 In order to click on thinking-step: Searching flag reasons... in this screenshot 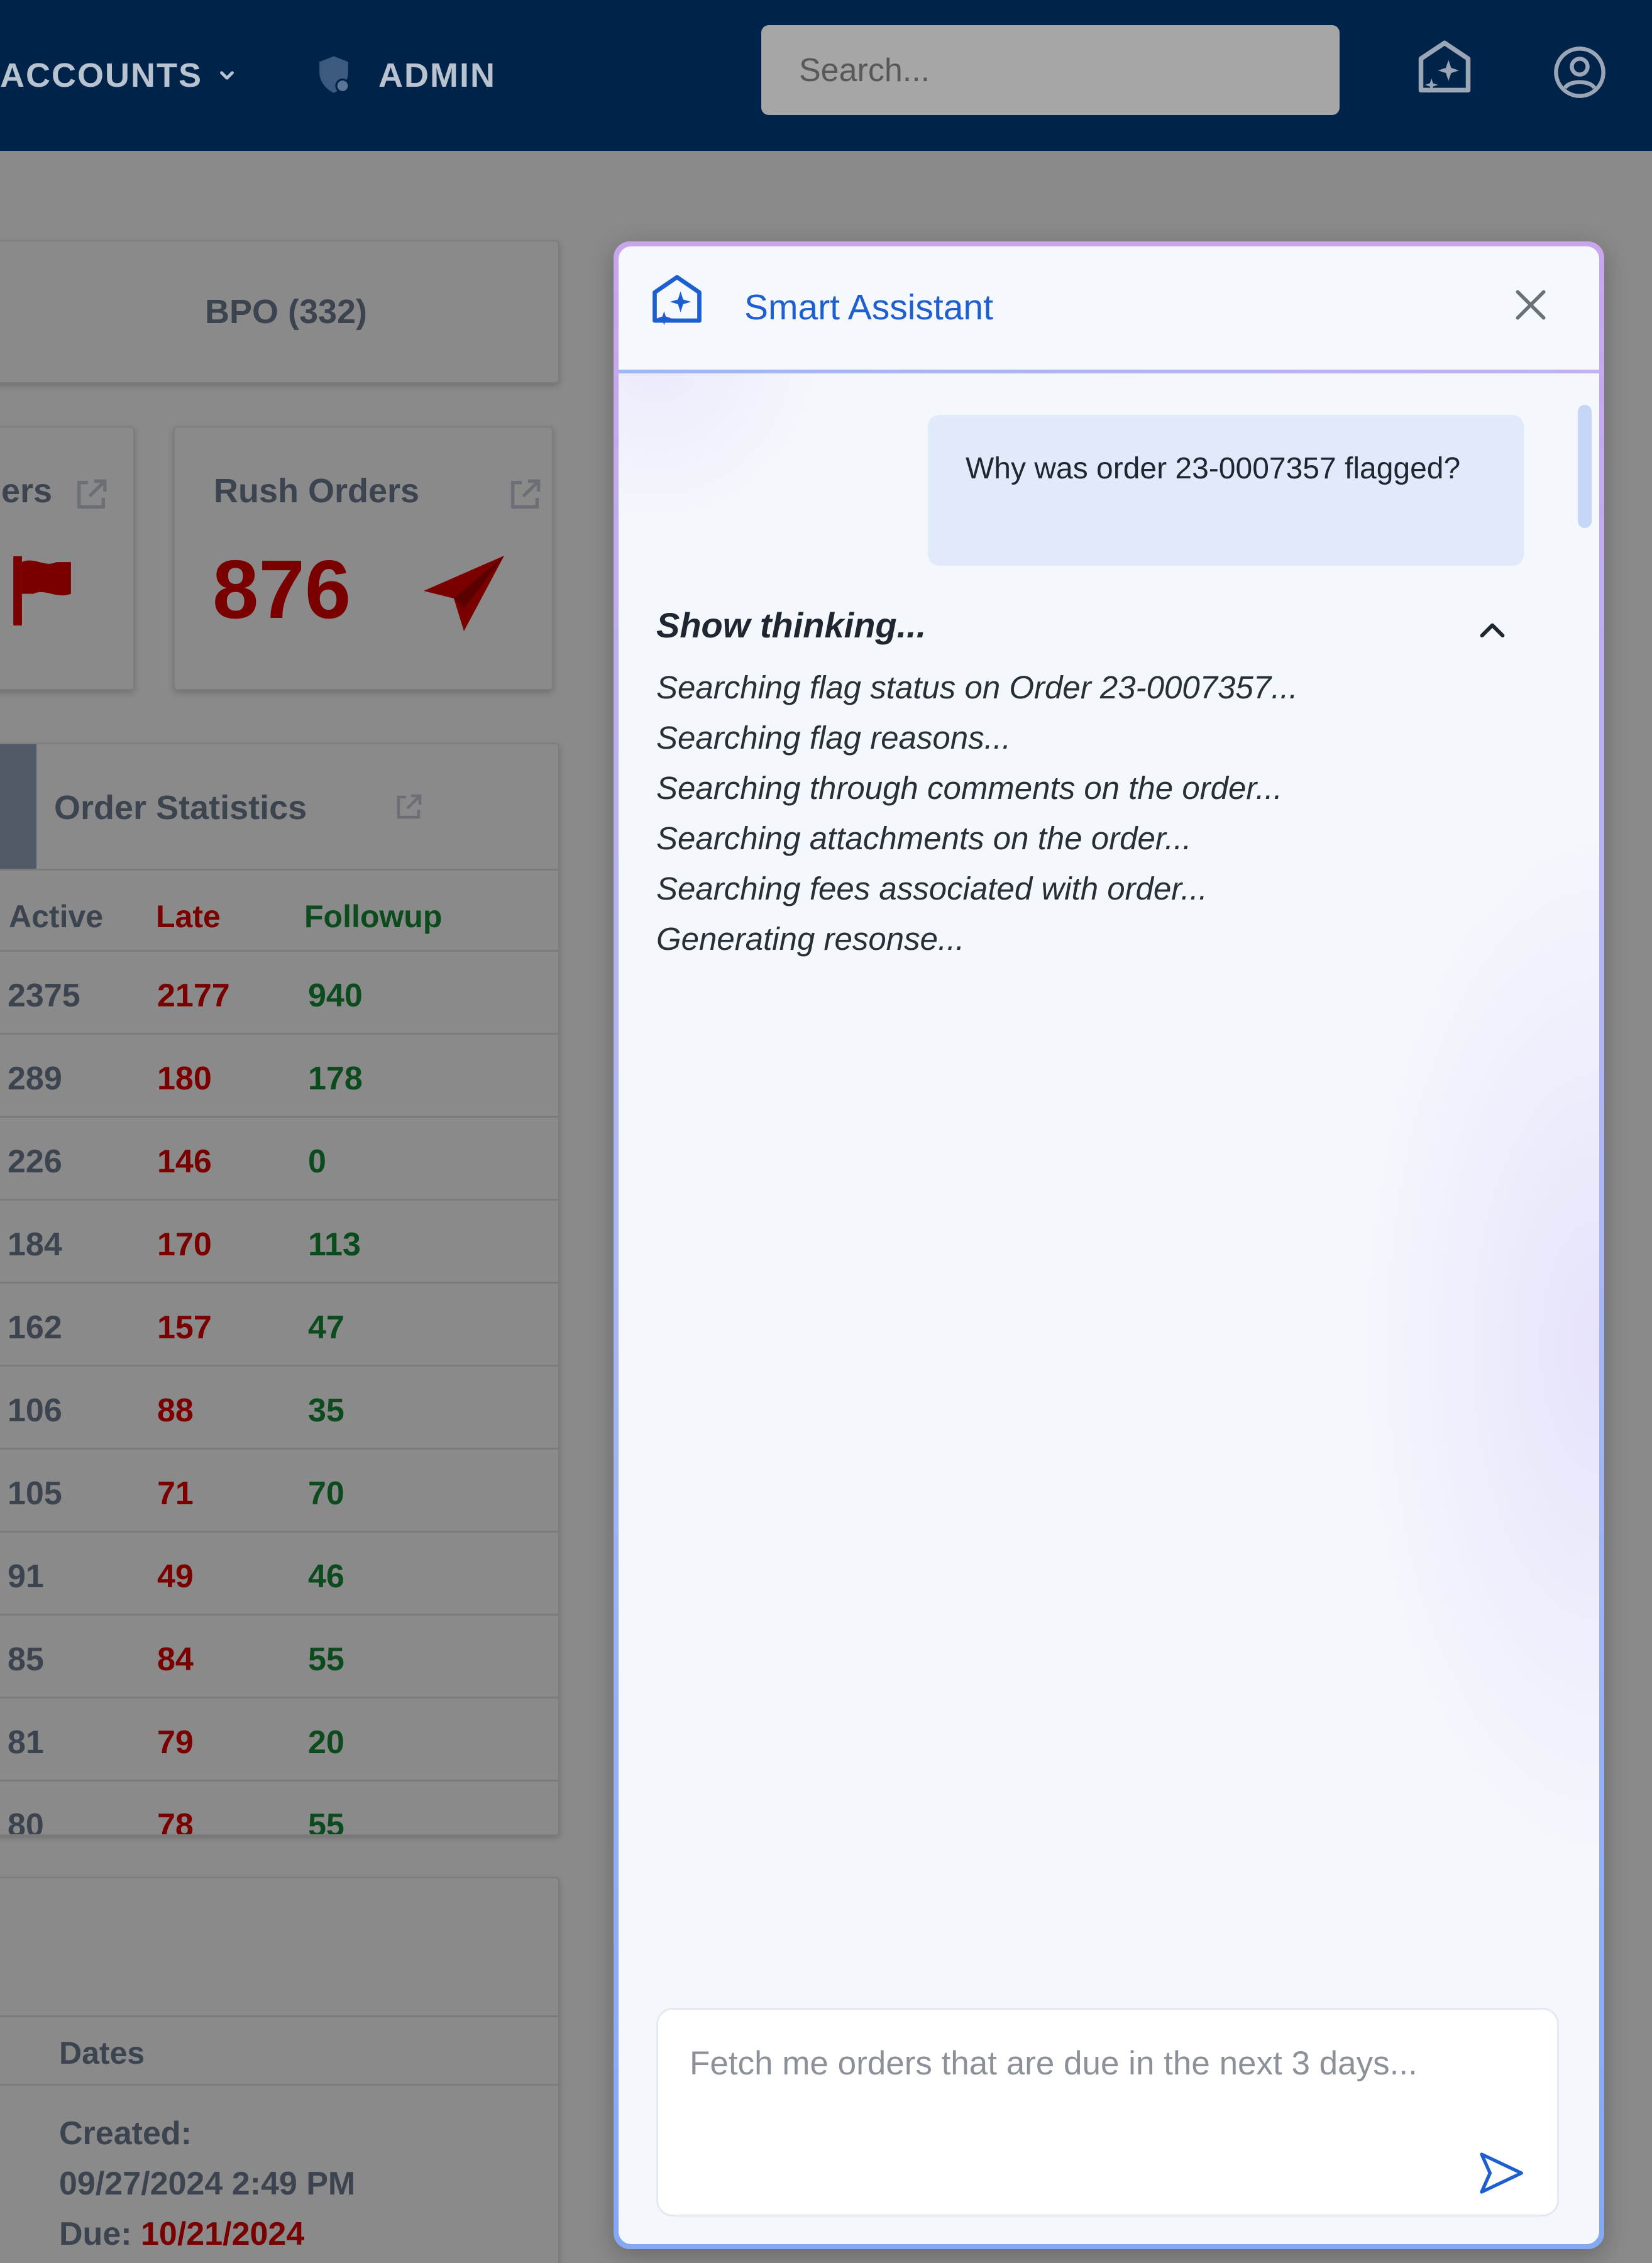, I will do `click(834, 738)`.